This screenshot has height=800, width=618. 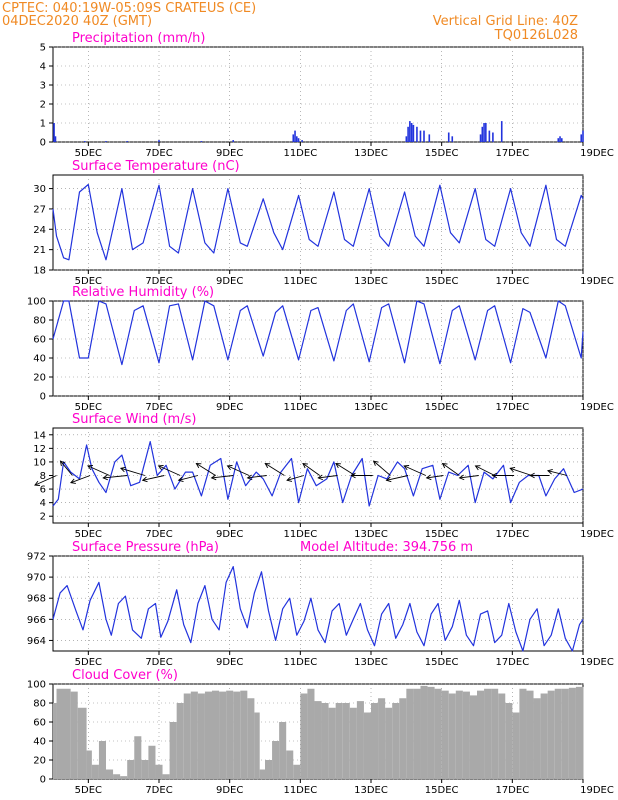 I want to click on header-date-line: 04DEC2020 40Z (GMT), so click(x=77, y=21).